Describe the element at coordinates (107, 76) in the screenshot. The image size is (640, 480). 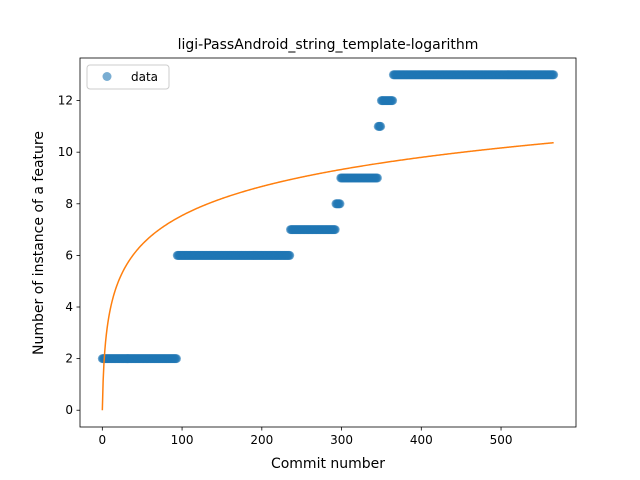
I see `legend-marker` at that location.